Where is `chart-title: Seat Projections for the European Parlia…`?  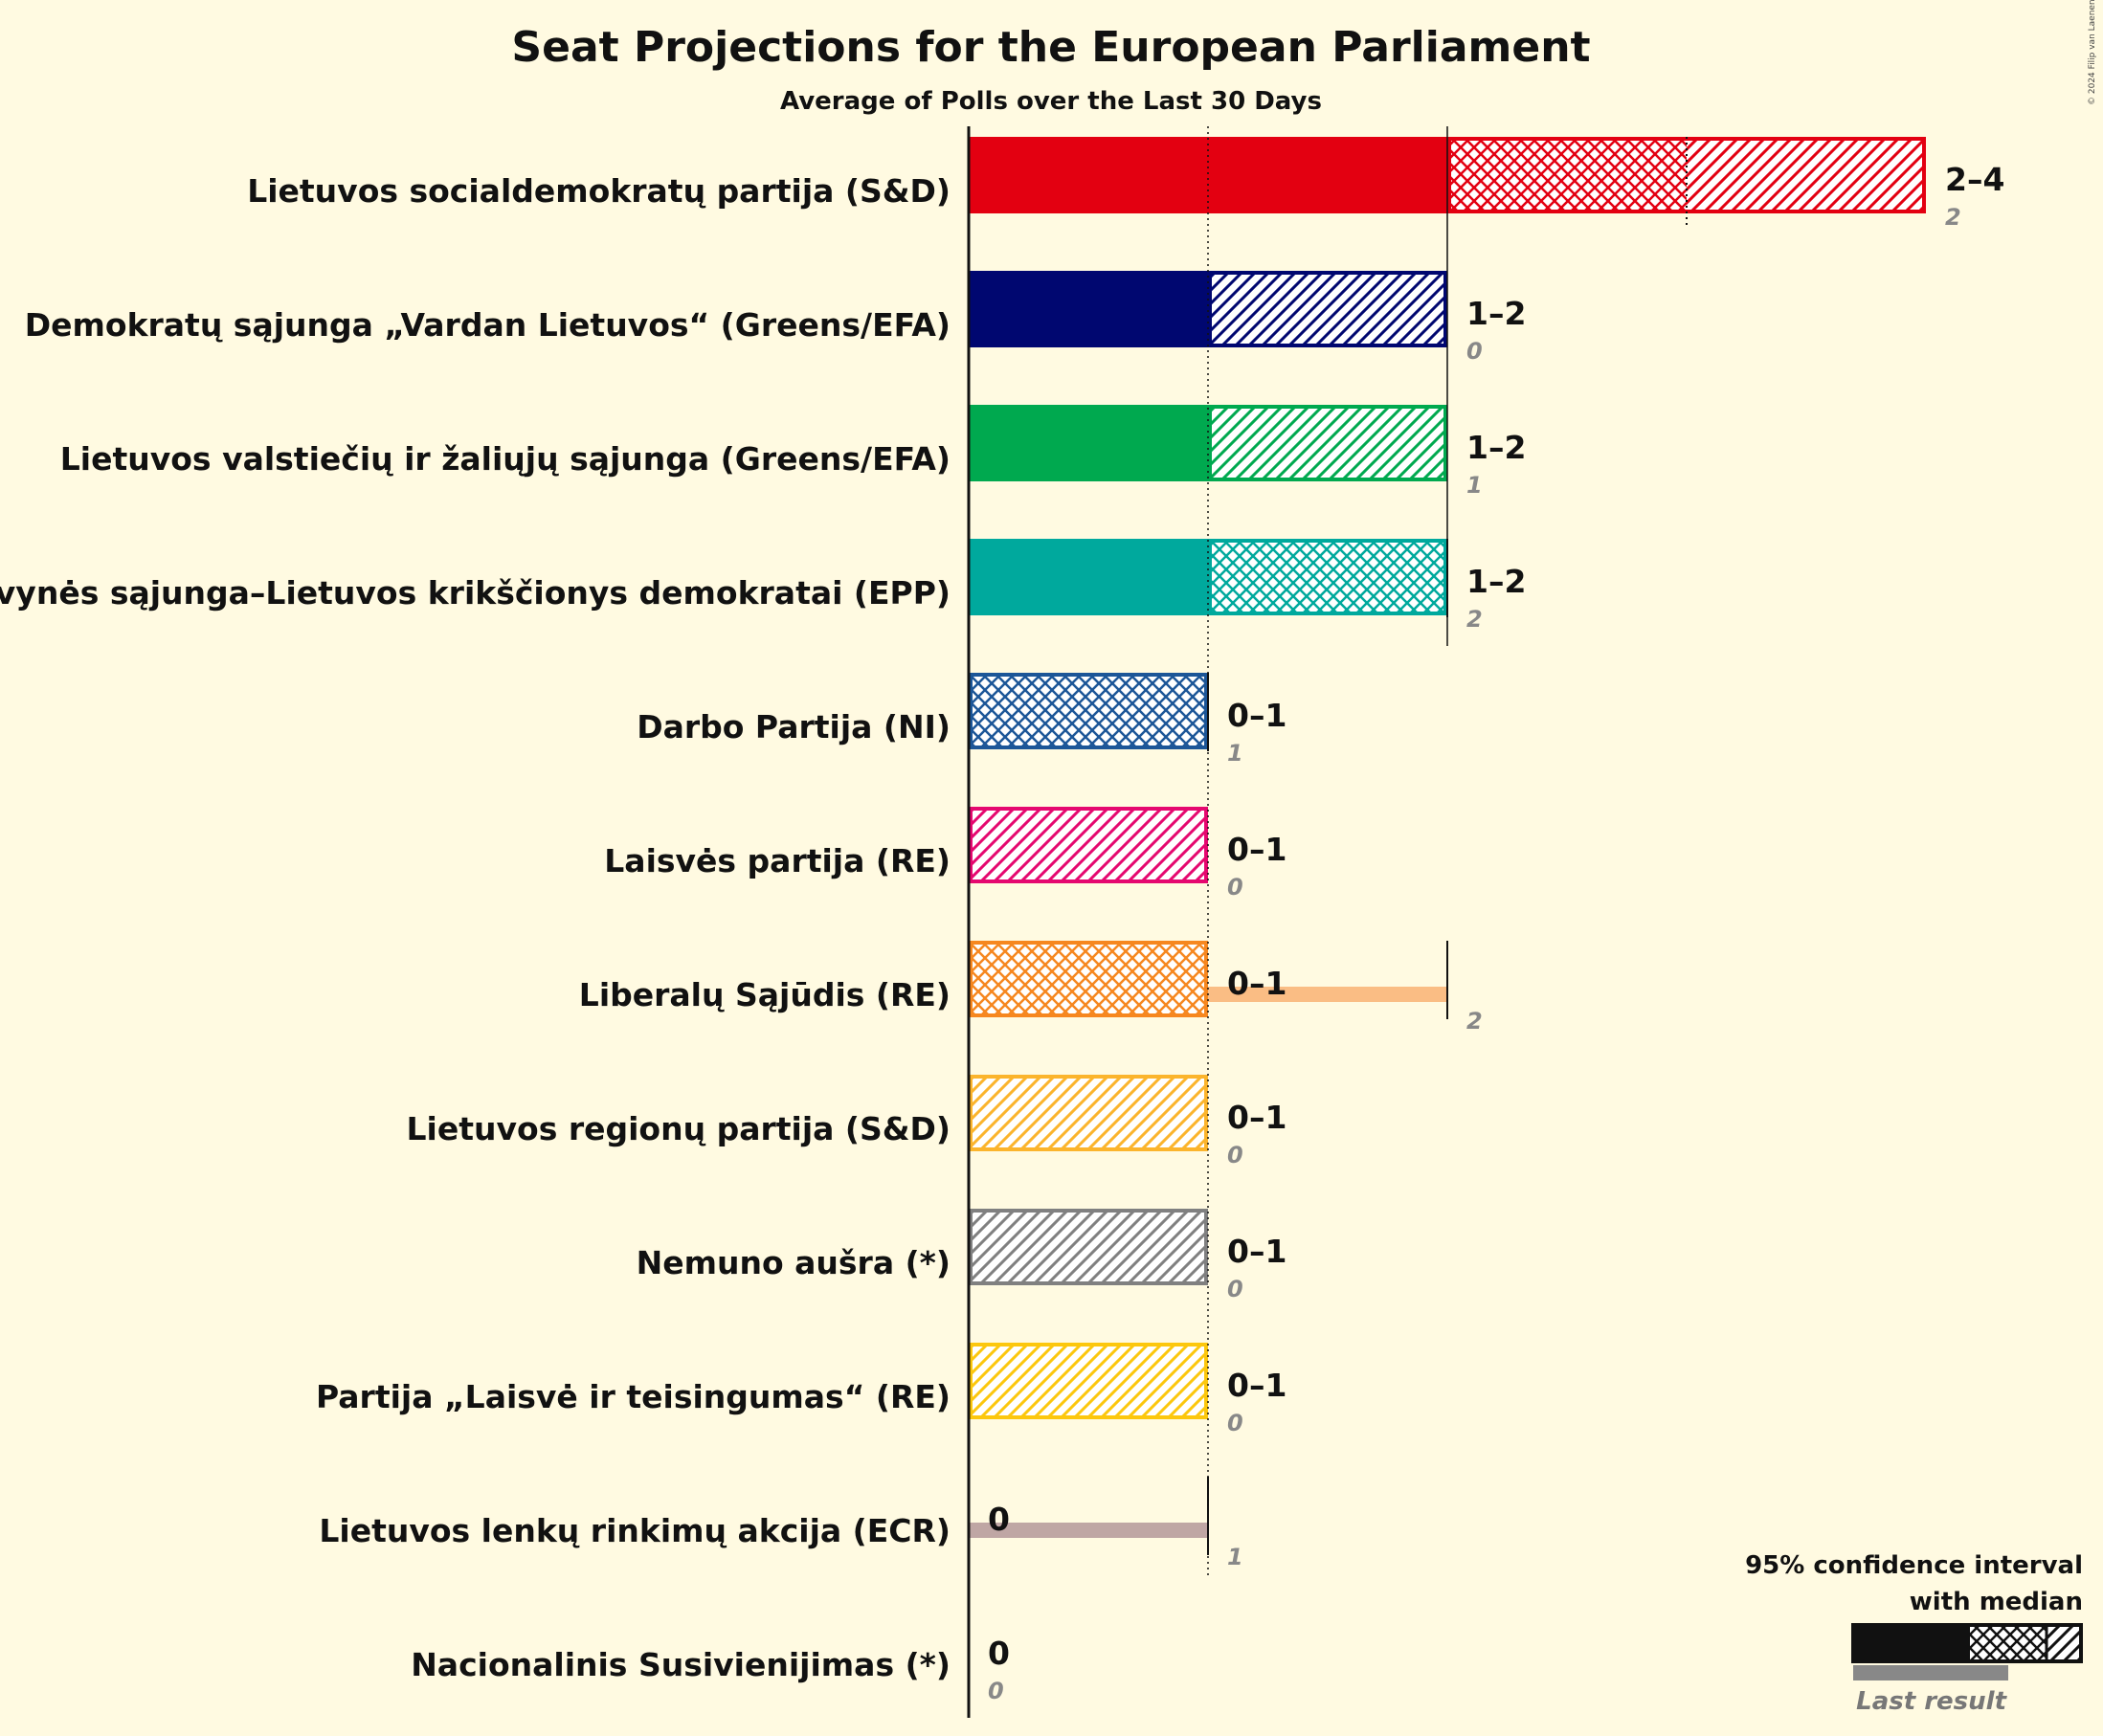 chart-title: Seat Projections for the European Parlia… is located at coordinates (1050, 47).